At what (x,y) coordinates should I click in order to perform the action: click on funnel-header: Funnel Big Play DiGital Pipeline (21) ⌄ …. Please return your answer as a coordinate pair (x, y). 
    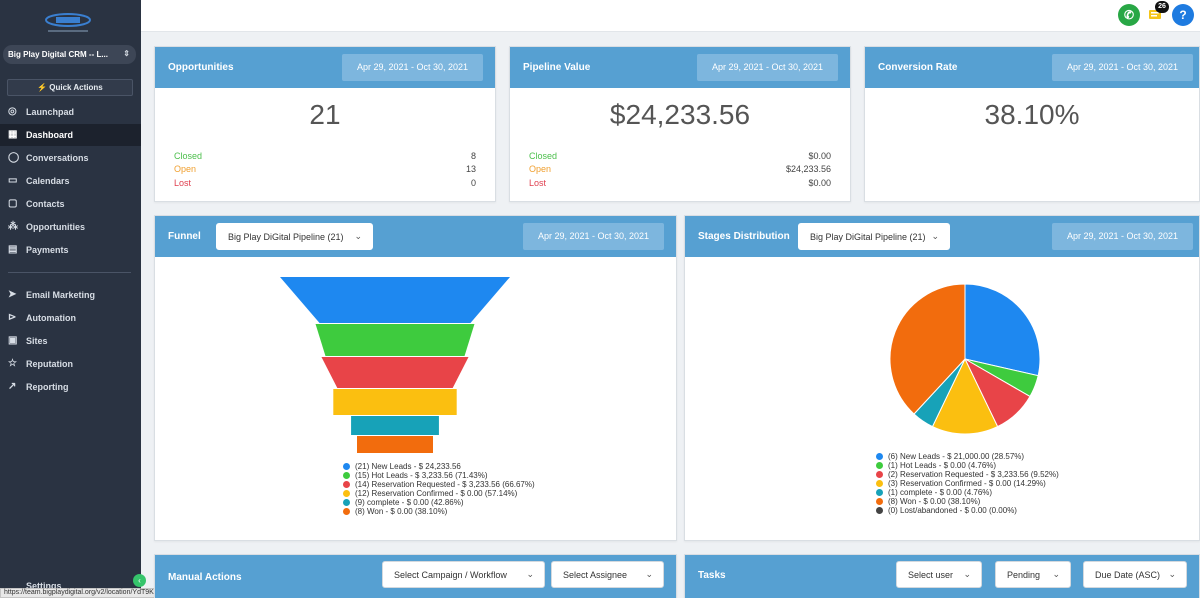
    Looking at the image, I should click on (415, 236).